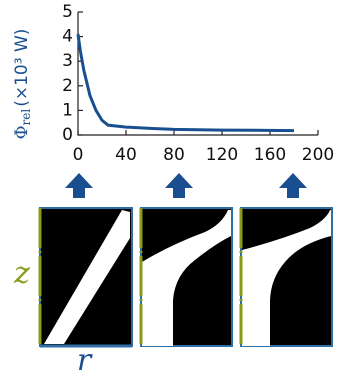 This screenshot has height=378, width=346. I want to click on z-label: z, so click(21, 273).